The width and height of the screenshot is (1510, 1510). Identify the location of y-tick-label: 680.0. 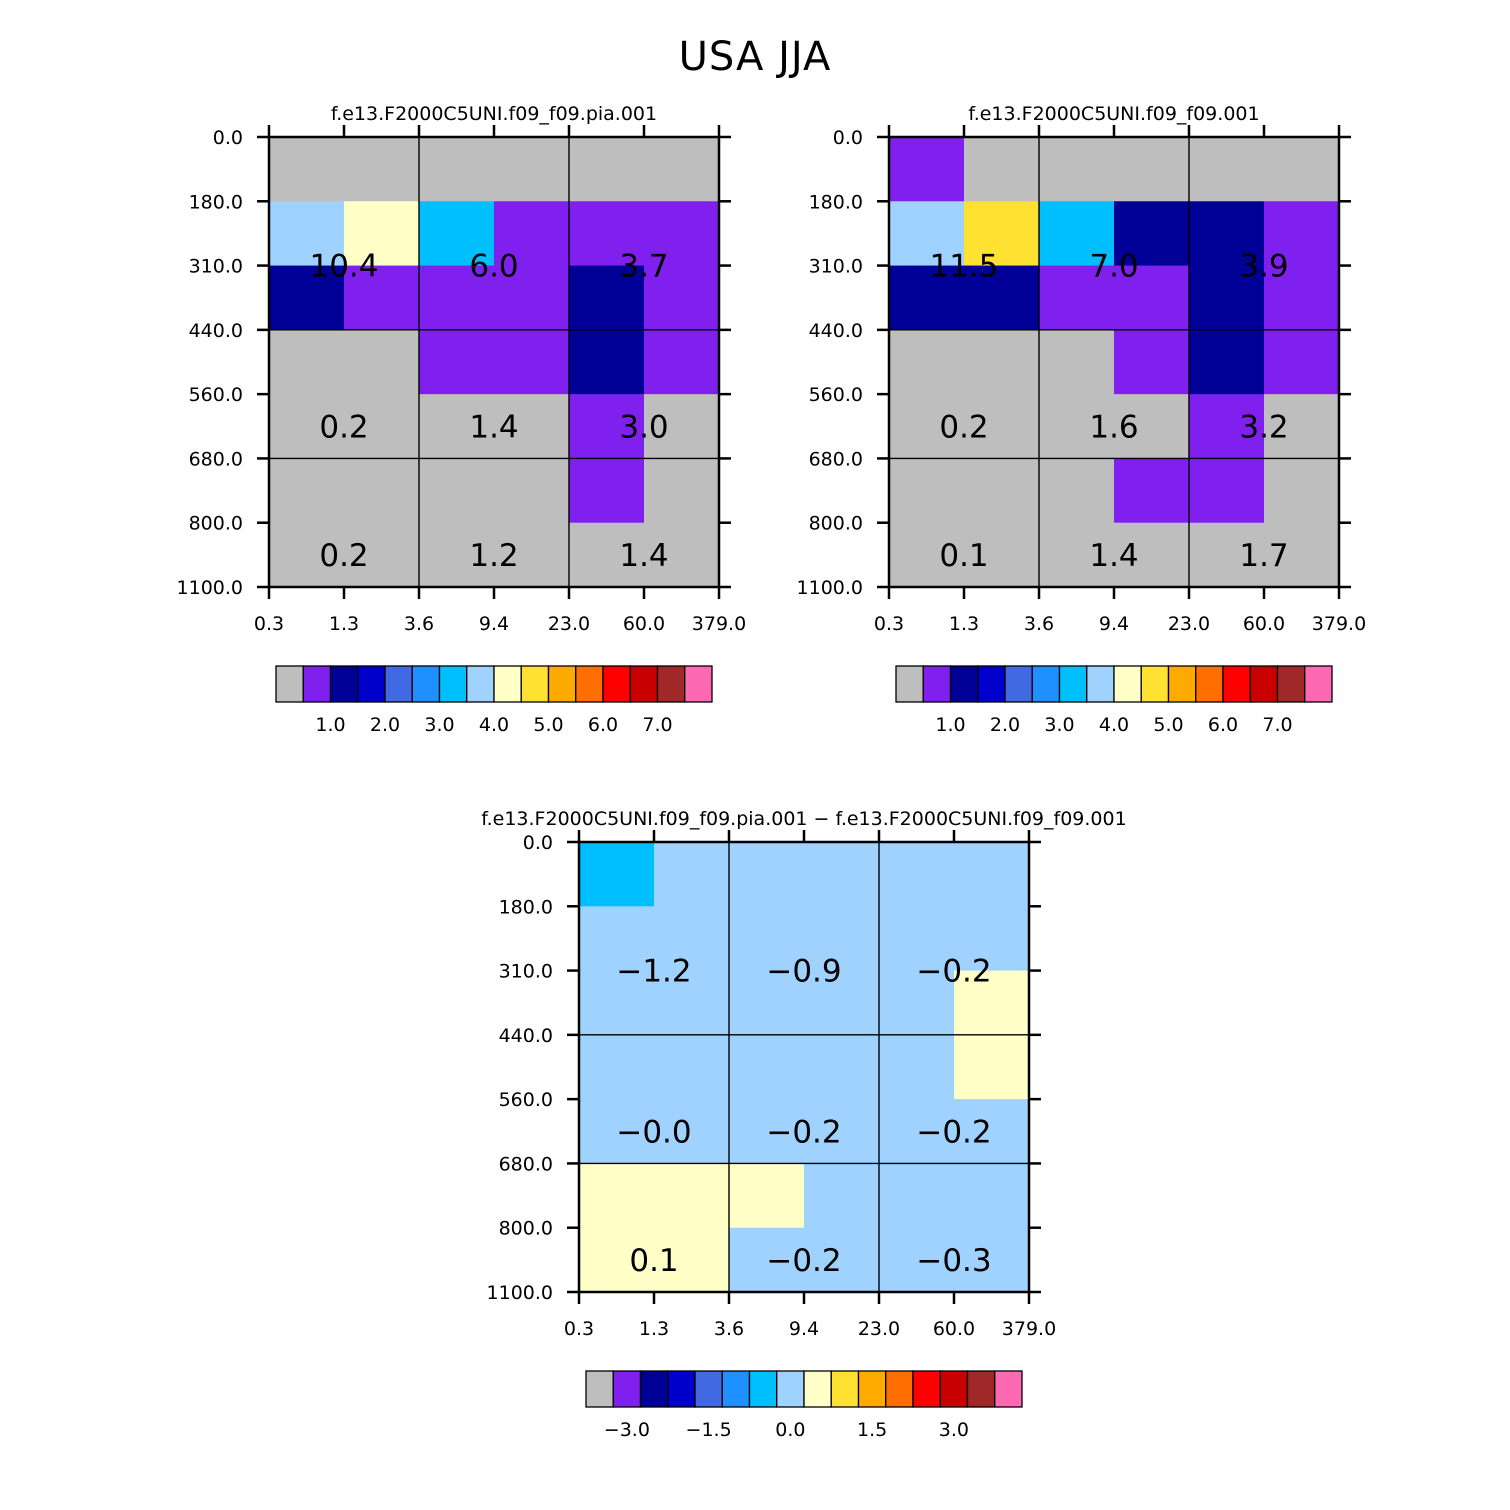
(216, 459).